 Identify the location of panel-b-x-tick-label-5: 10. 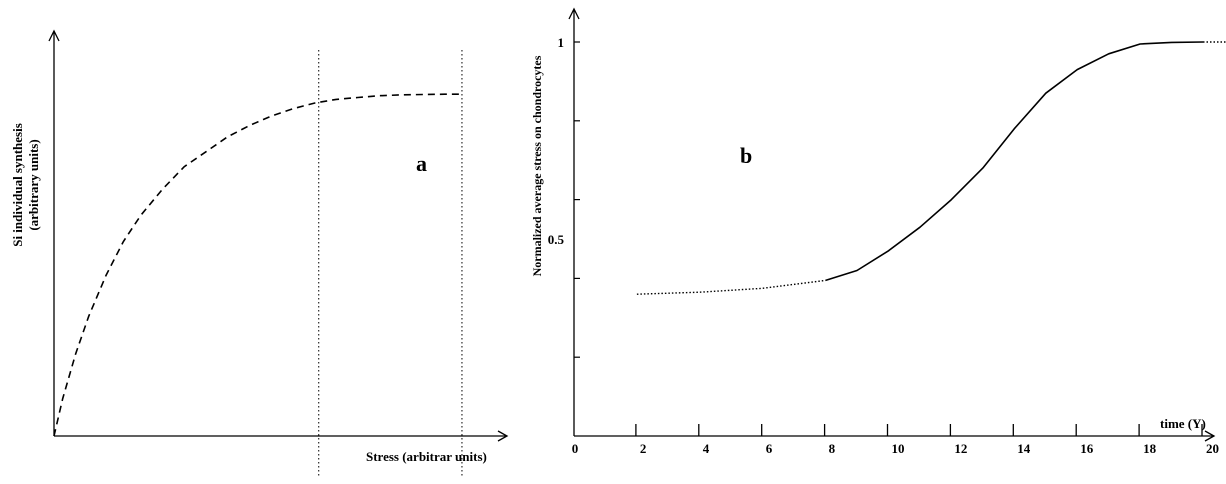
(898, 448).